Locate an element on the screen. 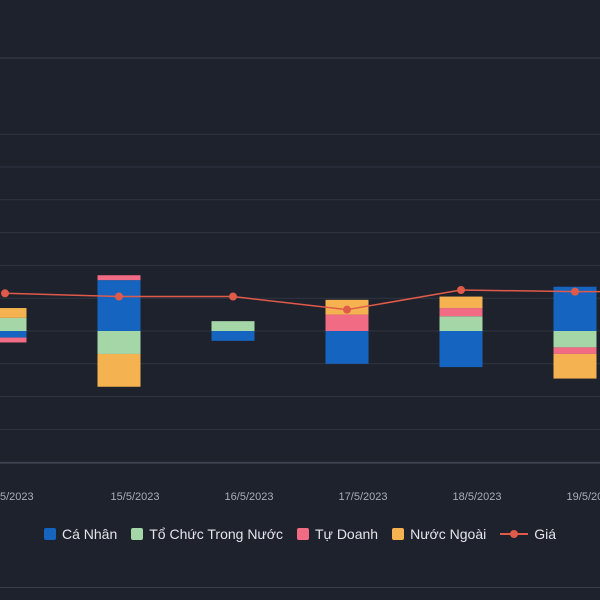 The image size is (600, 600). legend-item-ca-nhan: Cá Nhân is located at coordinates (80, 534).